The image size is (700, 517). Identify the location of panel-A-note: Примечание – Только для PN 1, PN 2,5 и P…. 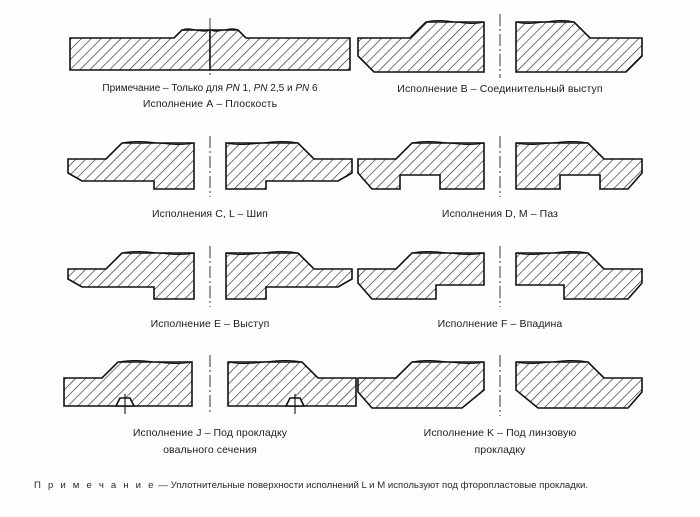
(210, 88).